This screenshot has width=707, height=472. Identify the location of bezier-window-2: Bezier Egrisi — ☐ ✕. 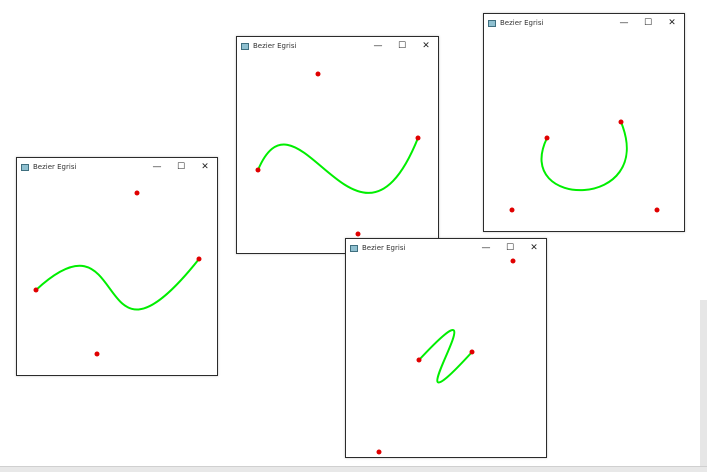
(337, 145).